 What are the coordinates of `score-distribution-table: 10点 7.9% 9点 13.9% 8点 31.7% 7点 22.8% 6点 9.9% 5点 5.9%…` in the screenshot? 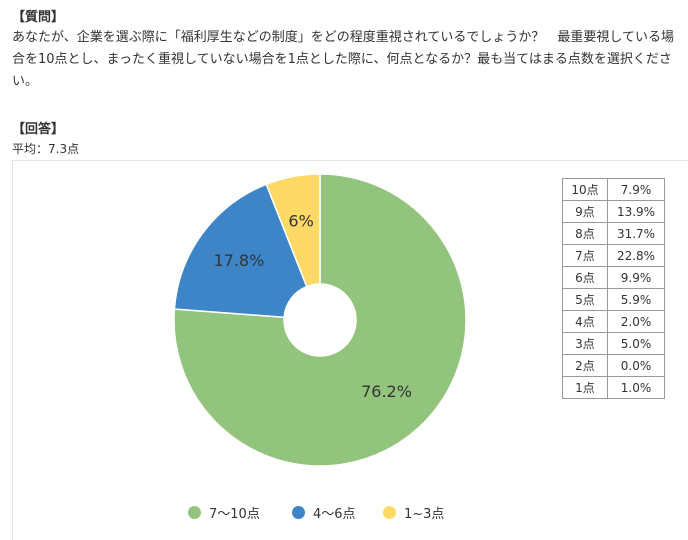 It's located at (613, 288).